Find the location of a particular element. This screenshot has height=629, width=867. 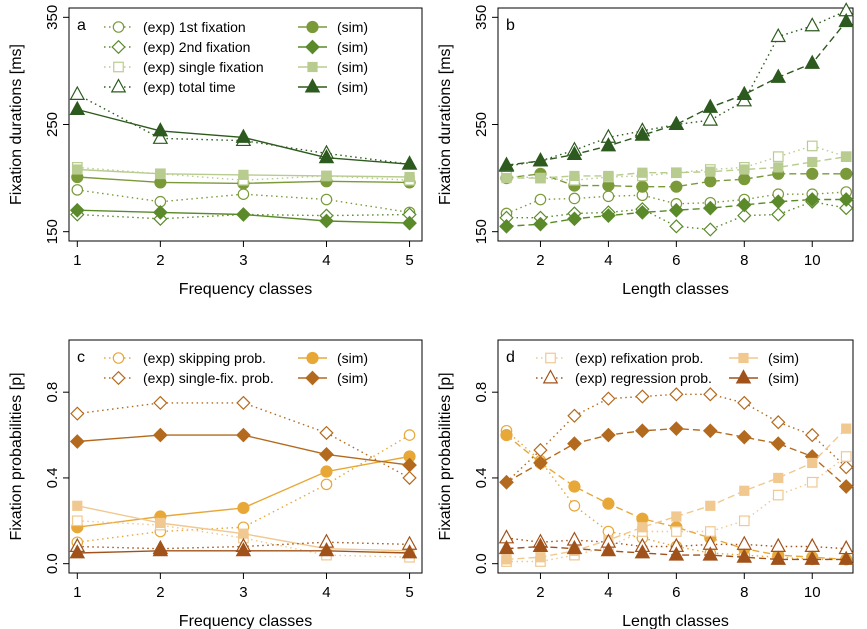

y-tick-label: 350 is located at coordinates (481, 17).